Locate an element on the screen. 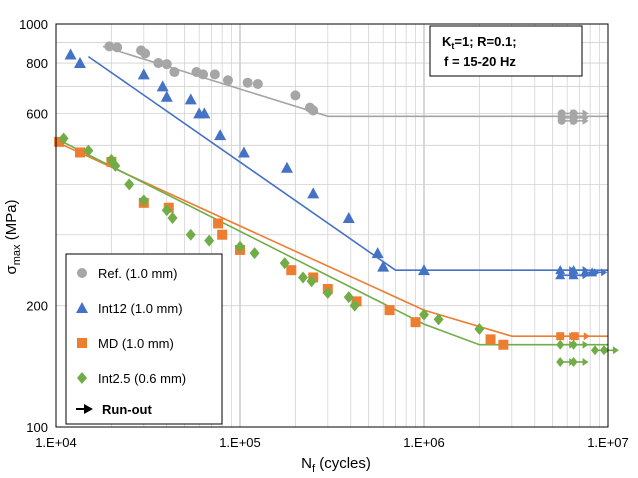 This screenshot has width=638, height=478. y-axis-title-sub: max is located at coordinates (17, 254).